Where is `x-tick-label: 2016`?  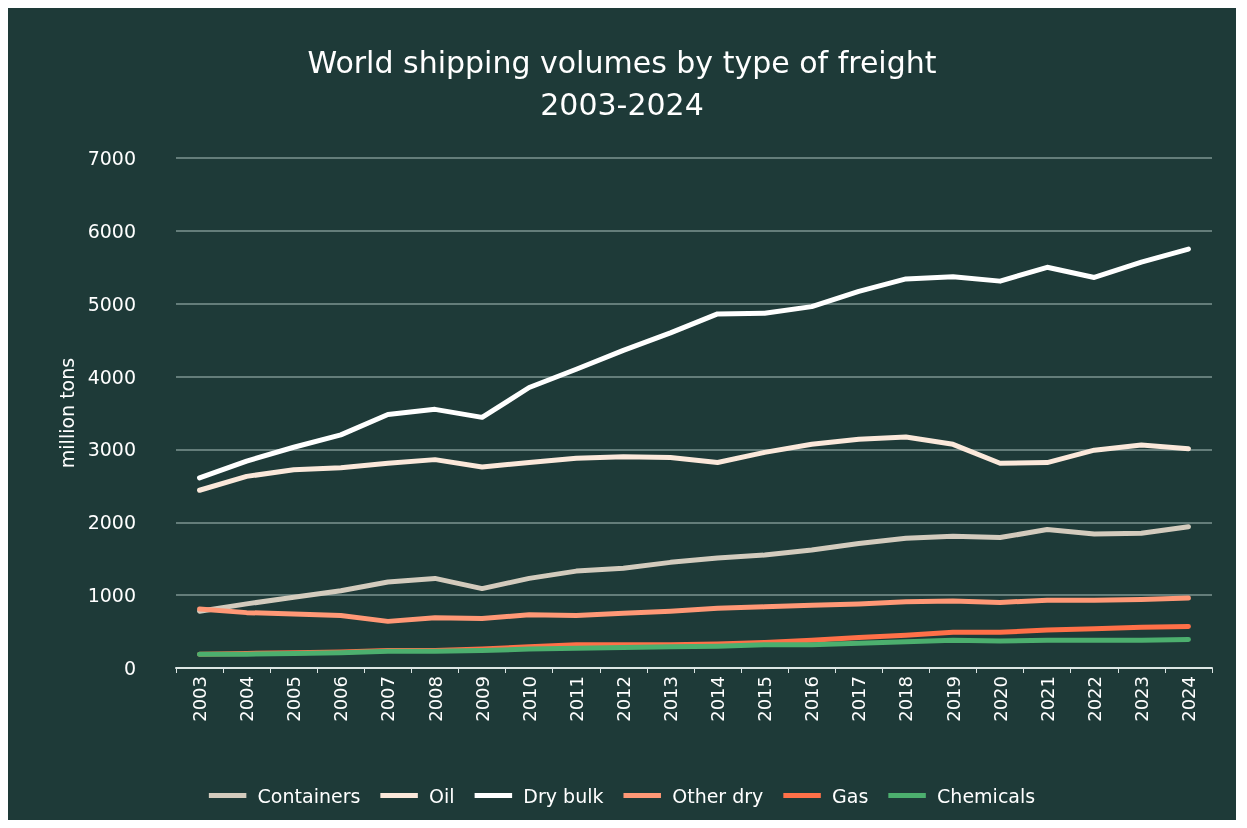
x-tick-label: 2016 is located at coordinates (812, 699).